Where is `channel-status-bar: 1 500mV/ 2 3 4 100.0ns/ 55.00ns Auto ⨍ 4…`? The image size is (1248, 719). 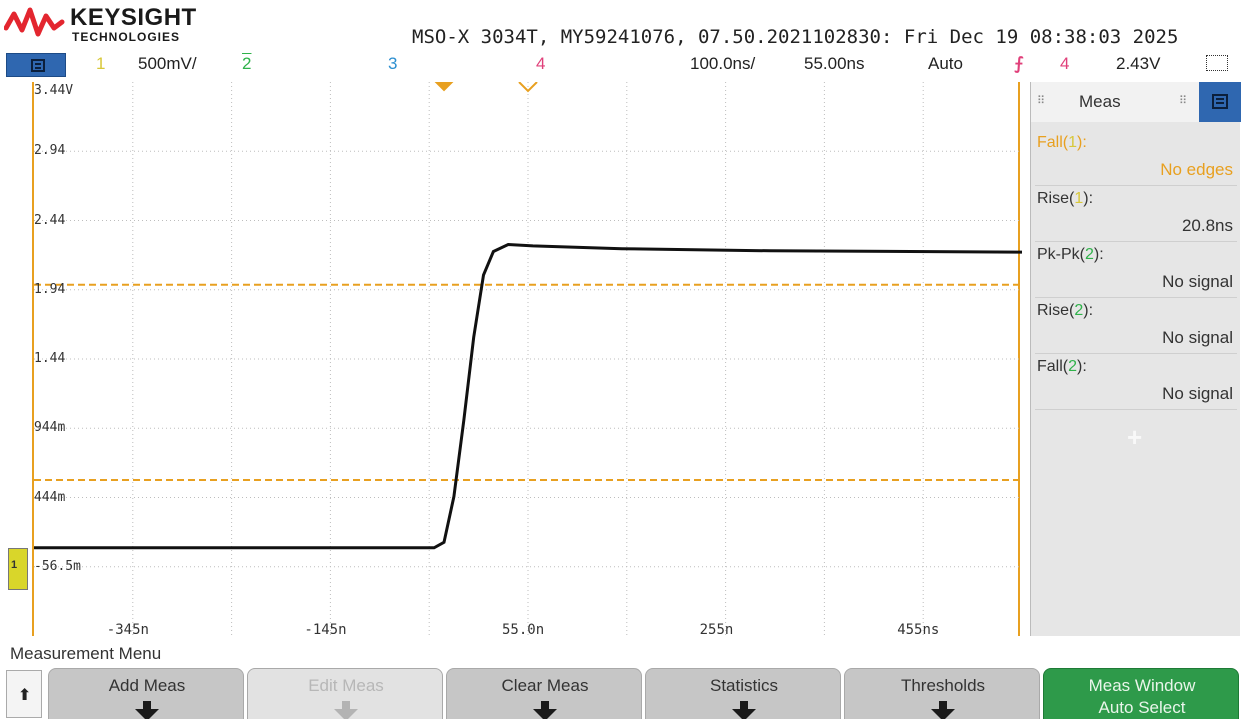
channel-status-bar: 1 500mV/ 2 3 4 100.0ns/ 55.00ns Auto ⨍ 4… is located at coordinates (624, 65).